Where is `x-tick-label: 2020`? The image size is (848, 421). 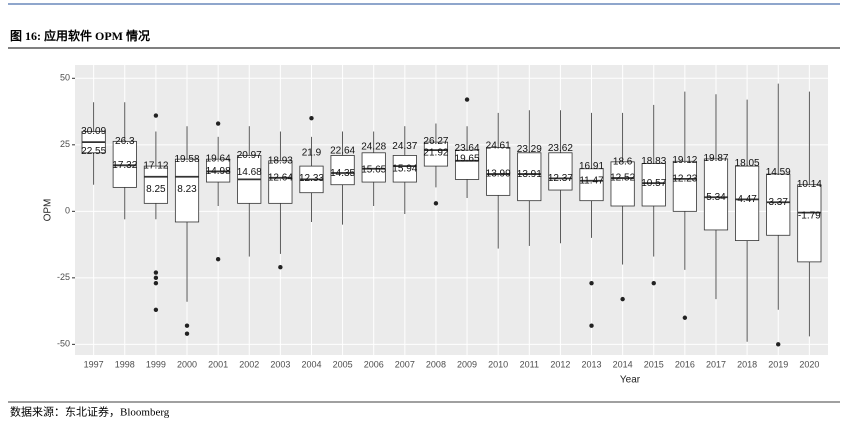
x-tick-label: 2020 is located at coordinates (809, 364).